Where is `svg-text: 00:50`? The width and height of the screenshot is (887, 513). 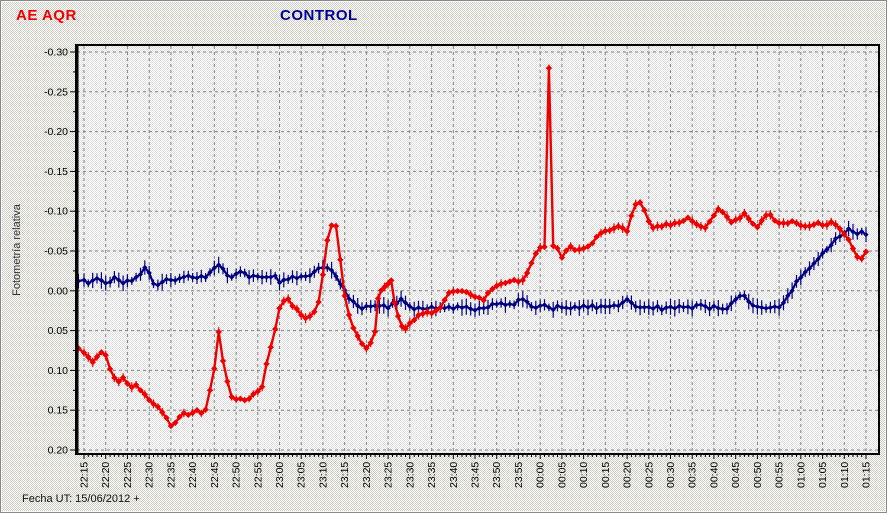 svg-text: 00:50 is located at coordinates (758, 475).